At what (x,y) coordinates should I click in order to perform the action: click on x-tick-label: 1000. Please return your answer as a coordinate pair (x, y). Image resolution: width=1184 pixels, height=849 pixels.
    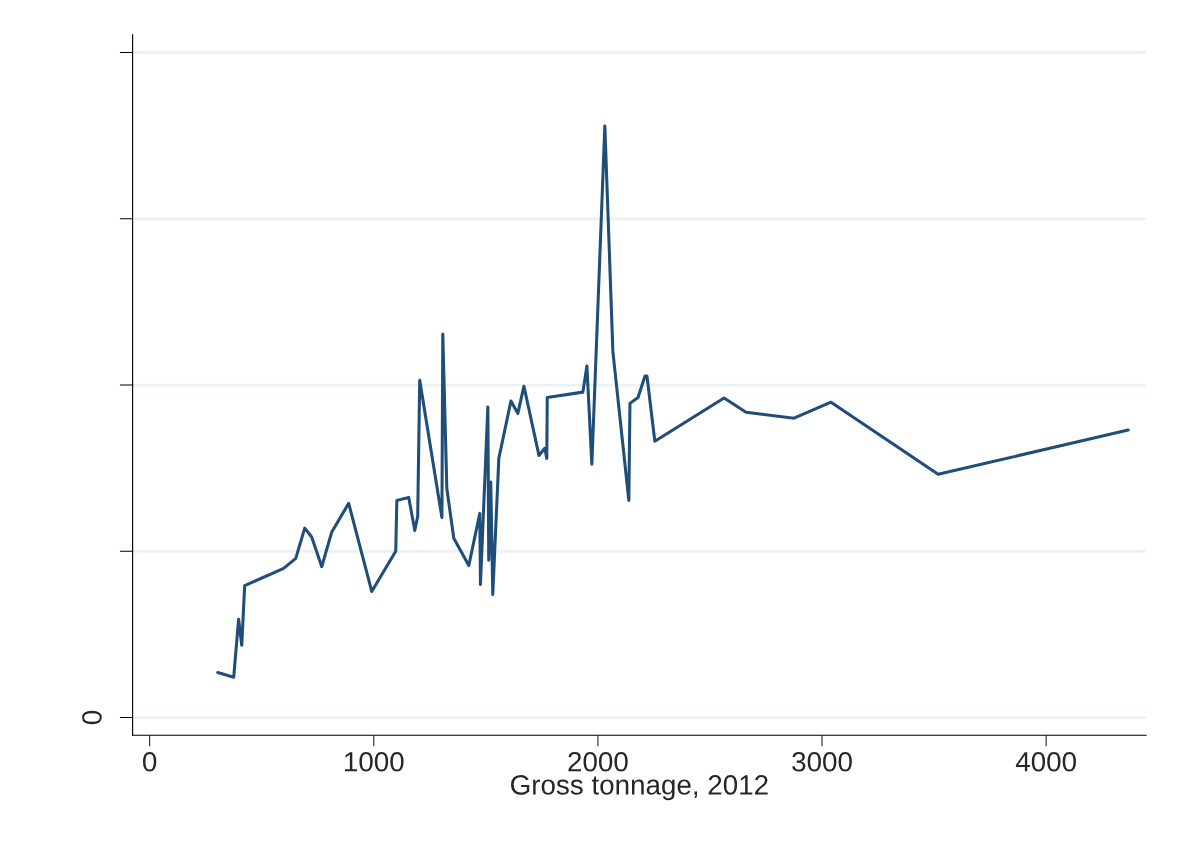
    Looking at the image, I should click on (374, 761).